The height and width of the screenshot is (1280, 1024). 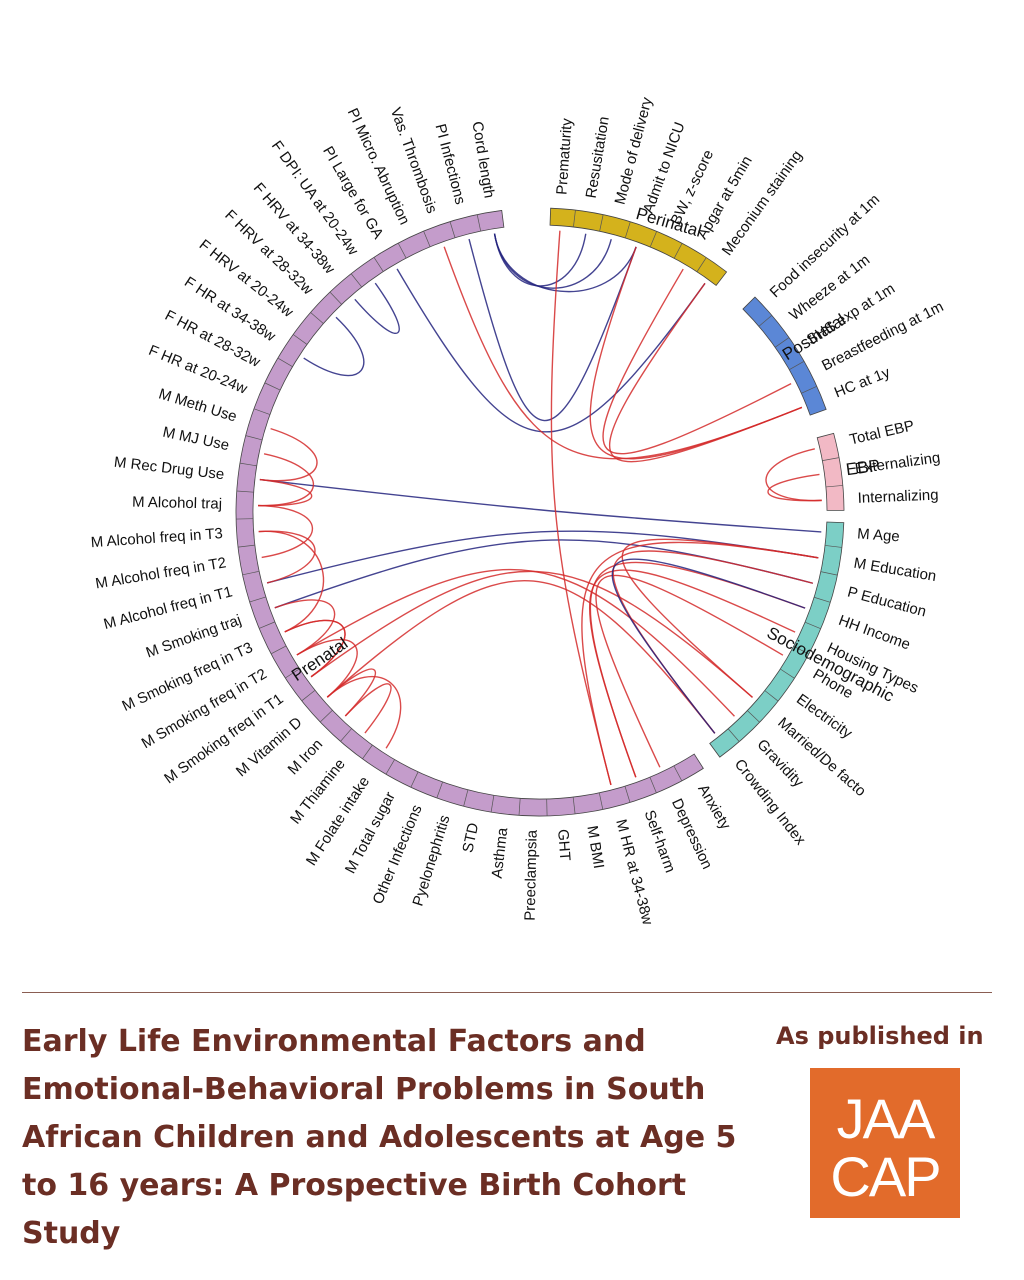 I want to click on item-label: Self-harm, so click(x=660, y=841).